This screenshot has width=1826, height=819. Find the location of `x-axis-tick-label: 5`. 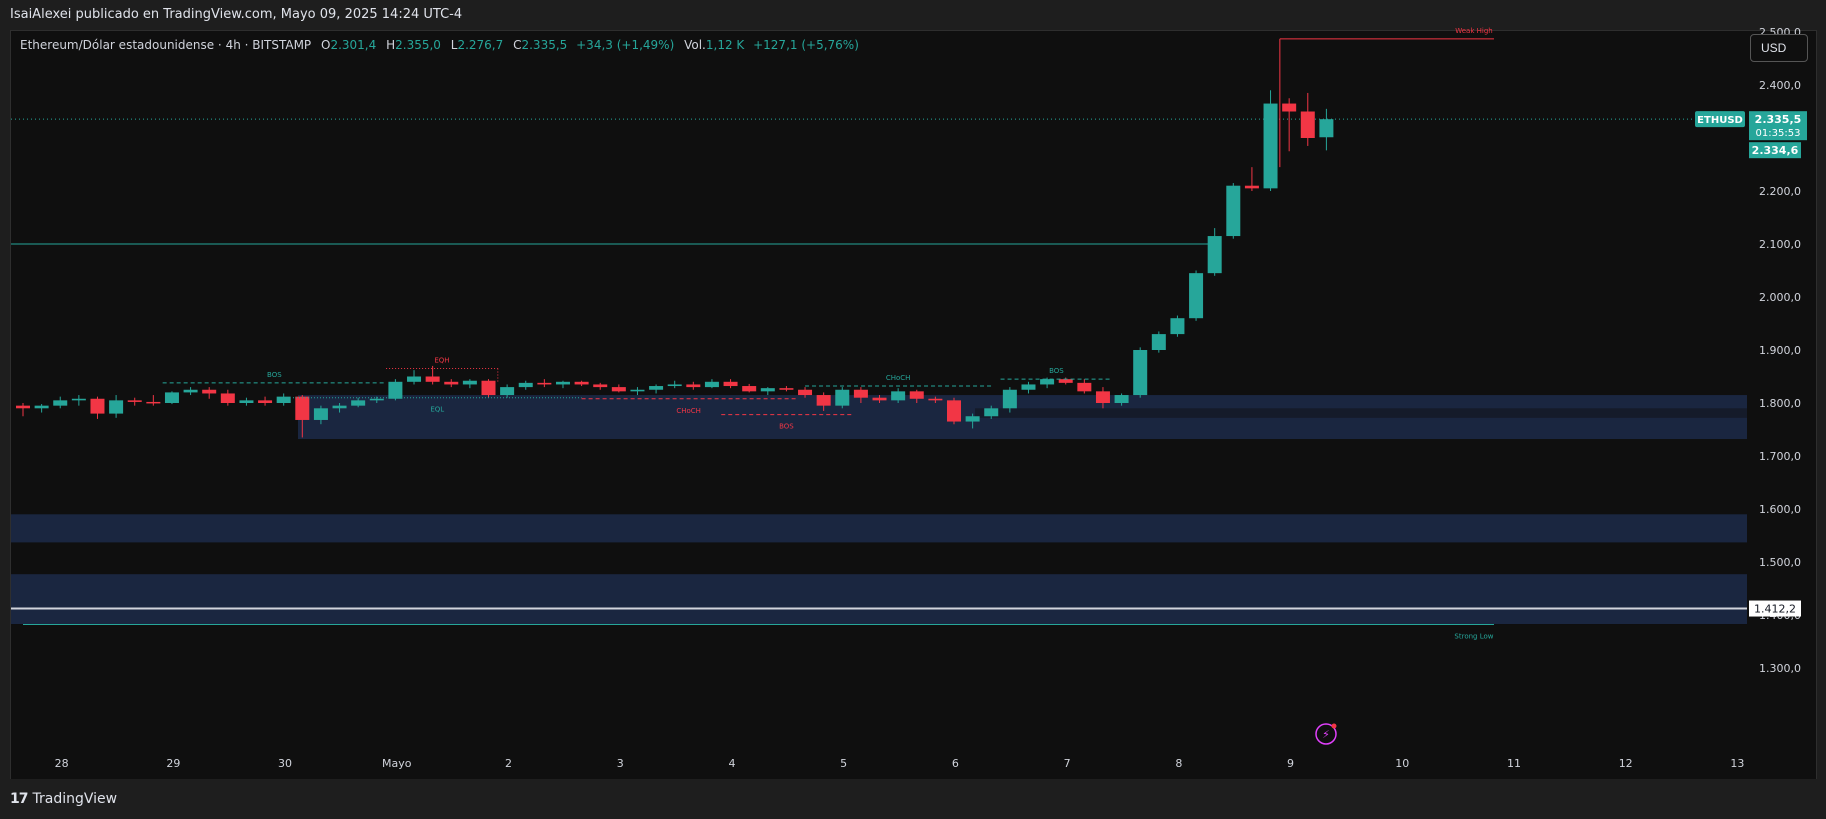

x-axis-tick-label: 5 is located at coordinates (843, 763).